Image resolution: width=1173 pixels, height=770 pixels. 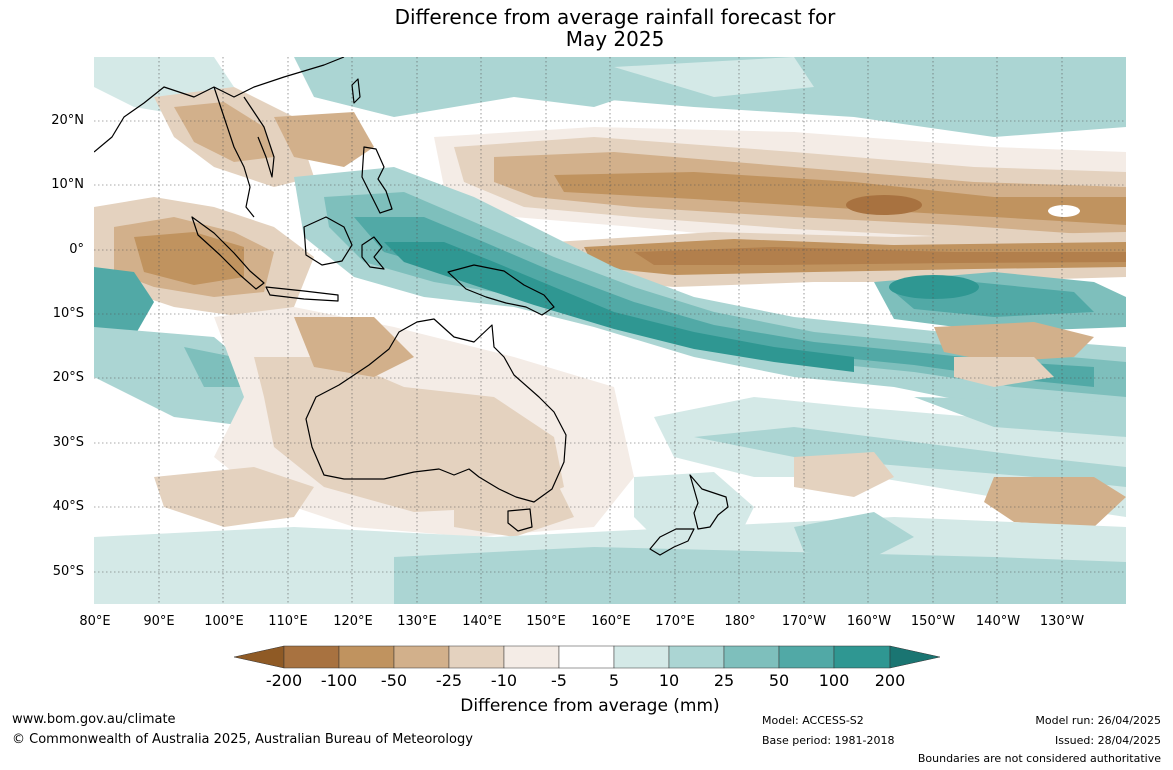 What do you see at coordinates (94, 719) in the screenshot?
I see `website-link: www.bom.gov.au/climate` at bounding box center [94, 719].